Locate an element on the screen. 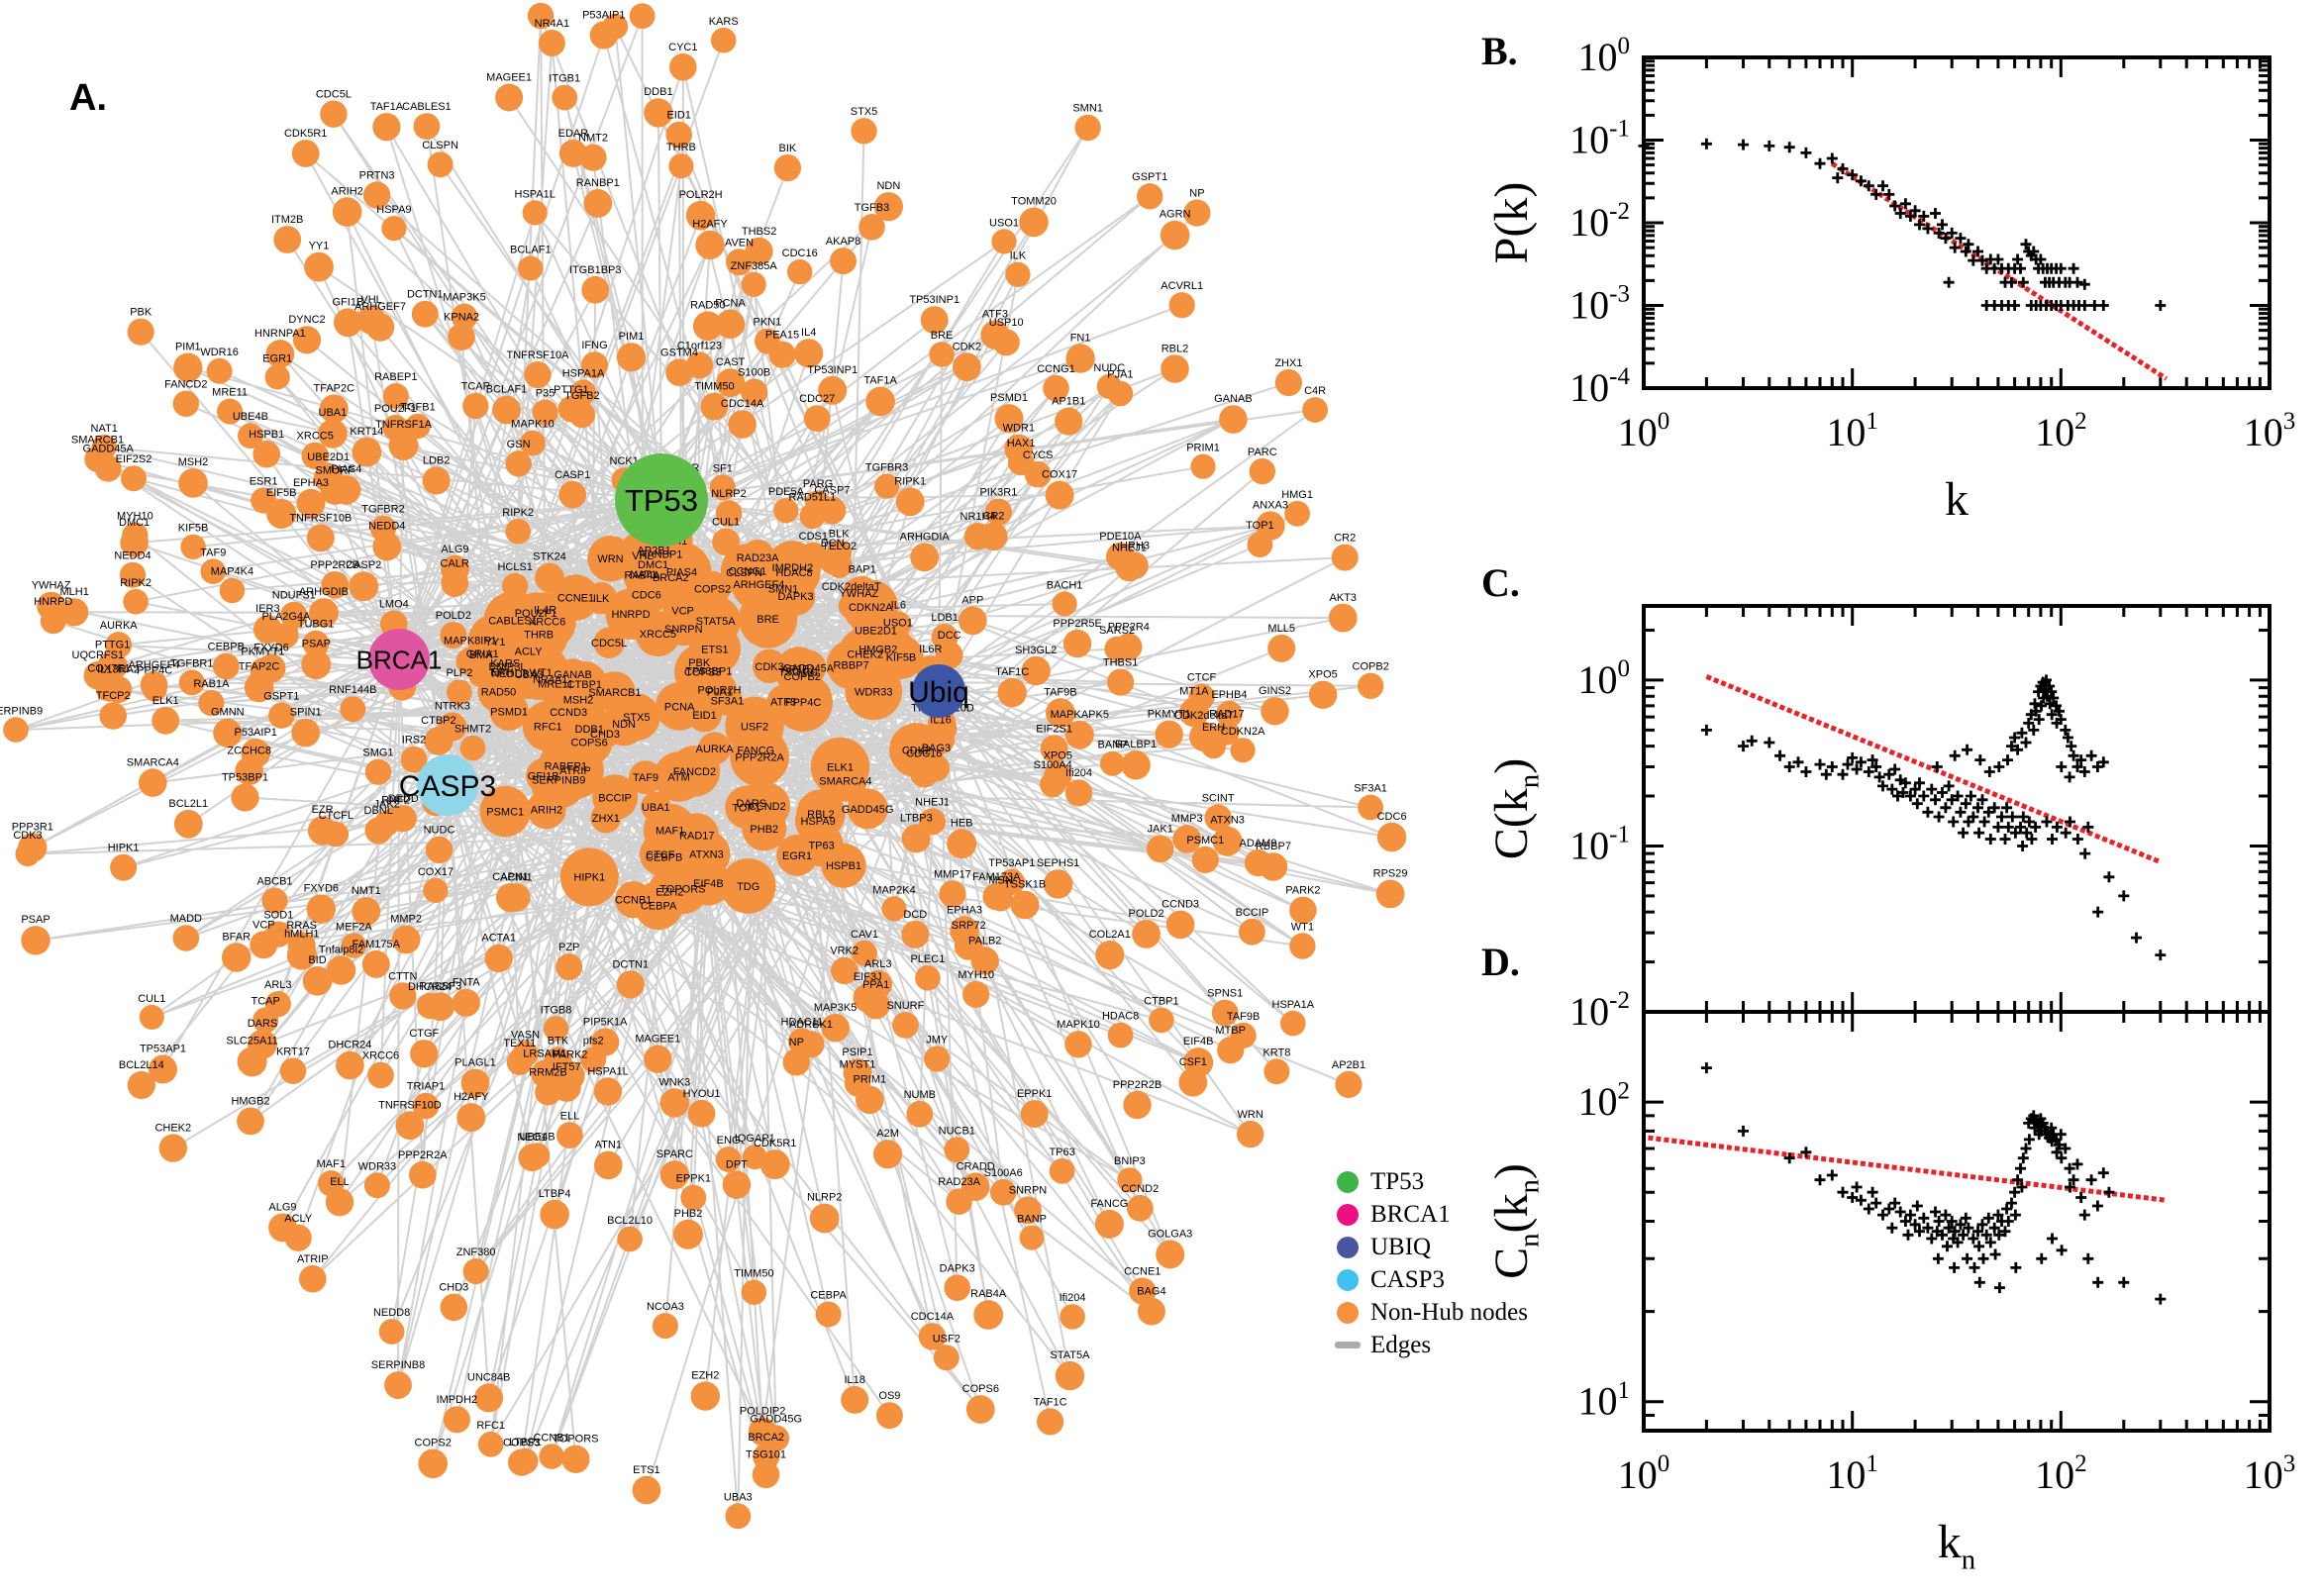 This screenshot has height=1596, width=2323. network-node-label: BNIP3L is located at coordinates (508, 667).